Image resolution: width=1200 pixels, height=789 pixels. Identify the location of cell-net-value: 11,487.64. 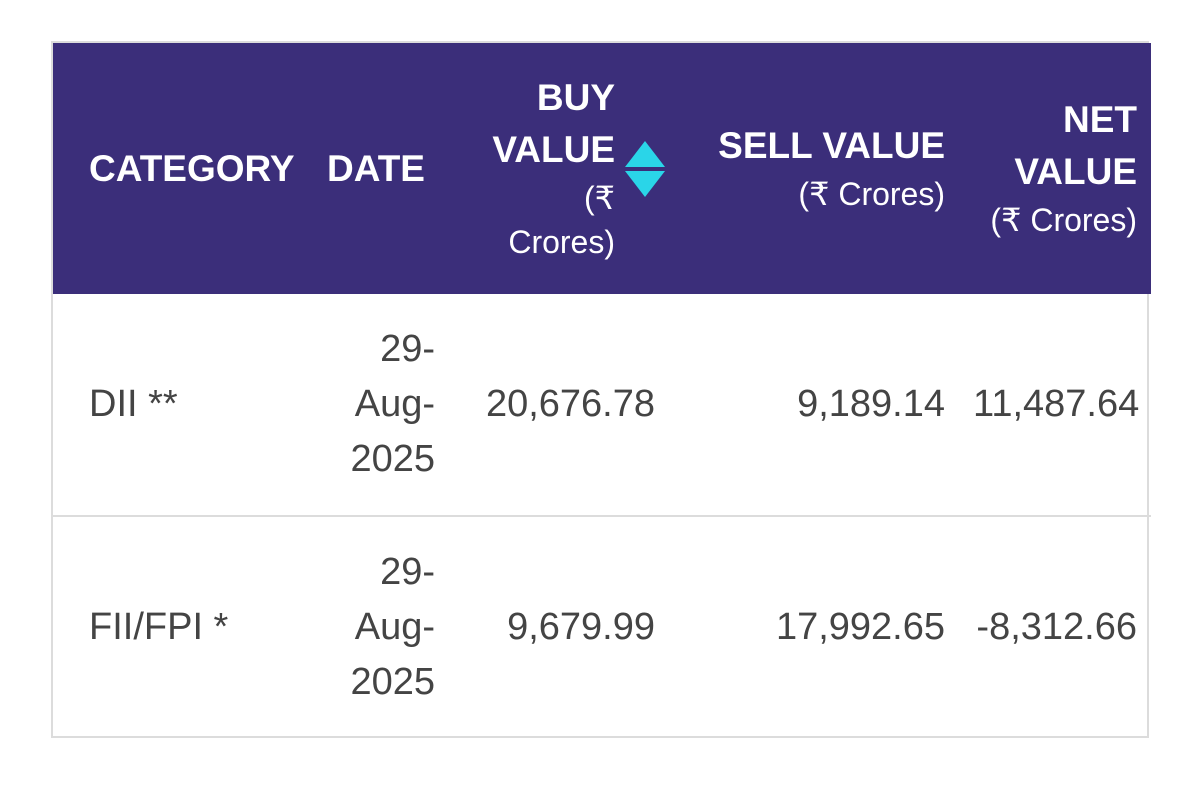
(1056, 403).